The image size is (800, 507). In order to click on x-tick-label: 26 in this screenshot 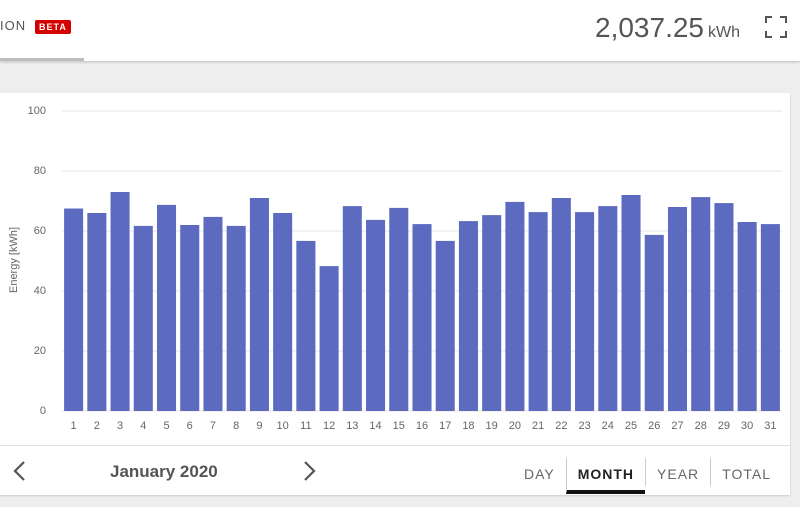, I will do `click(654, 426)`.